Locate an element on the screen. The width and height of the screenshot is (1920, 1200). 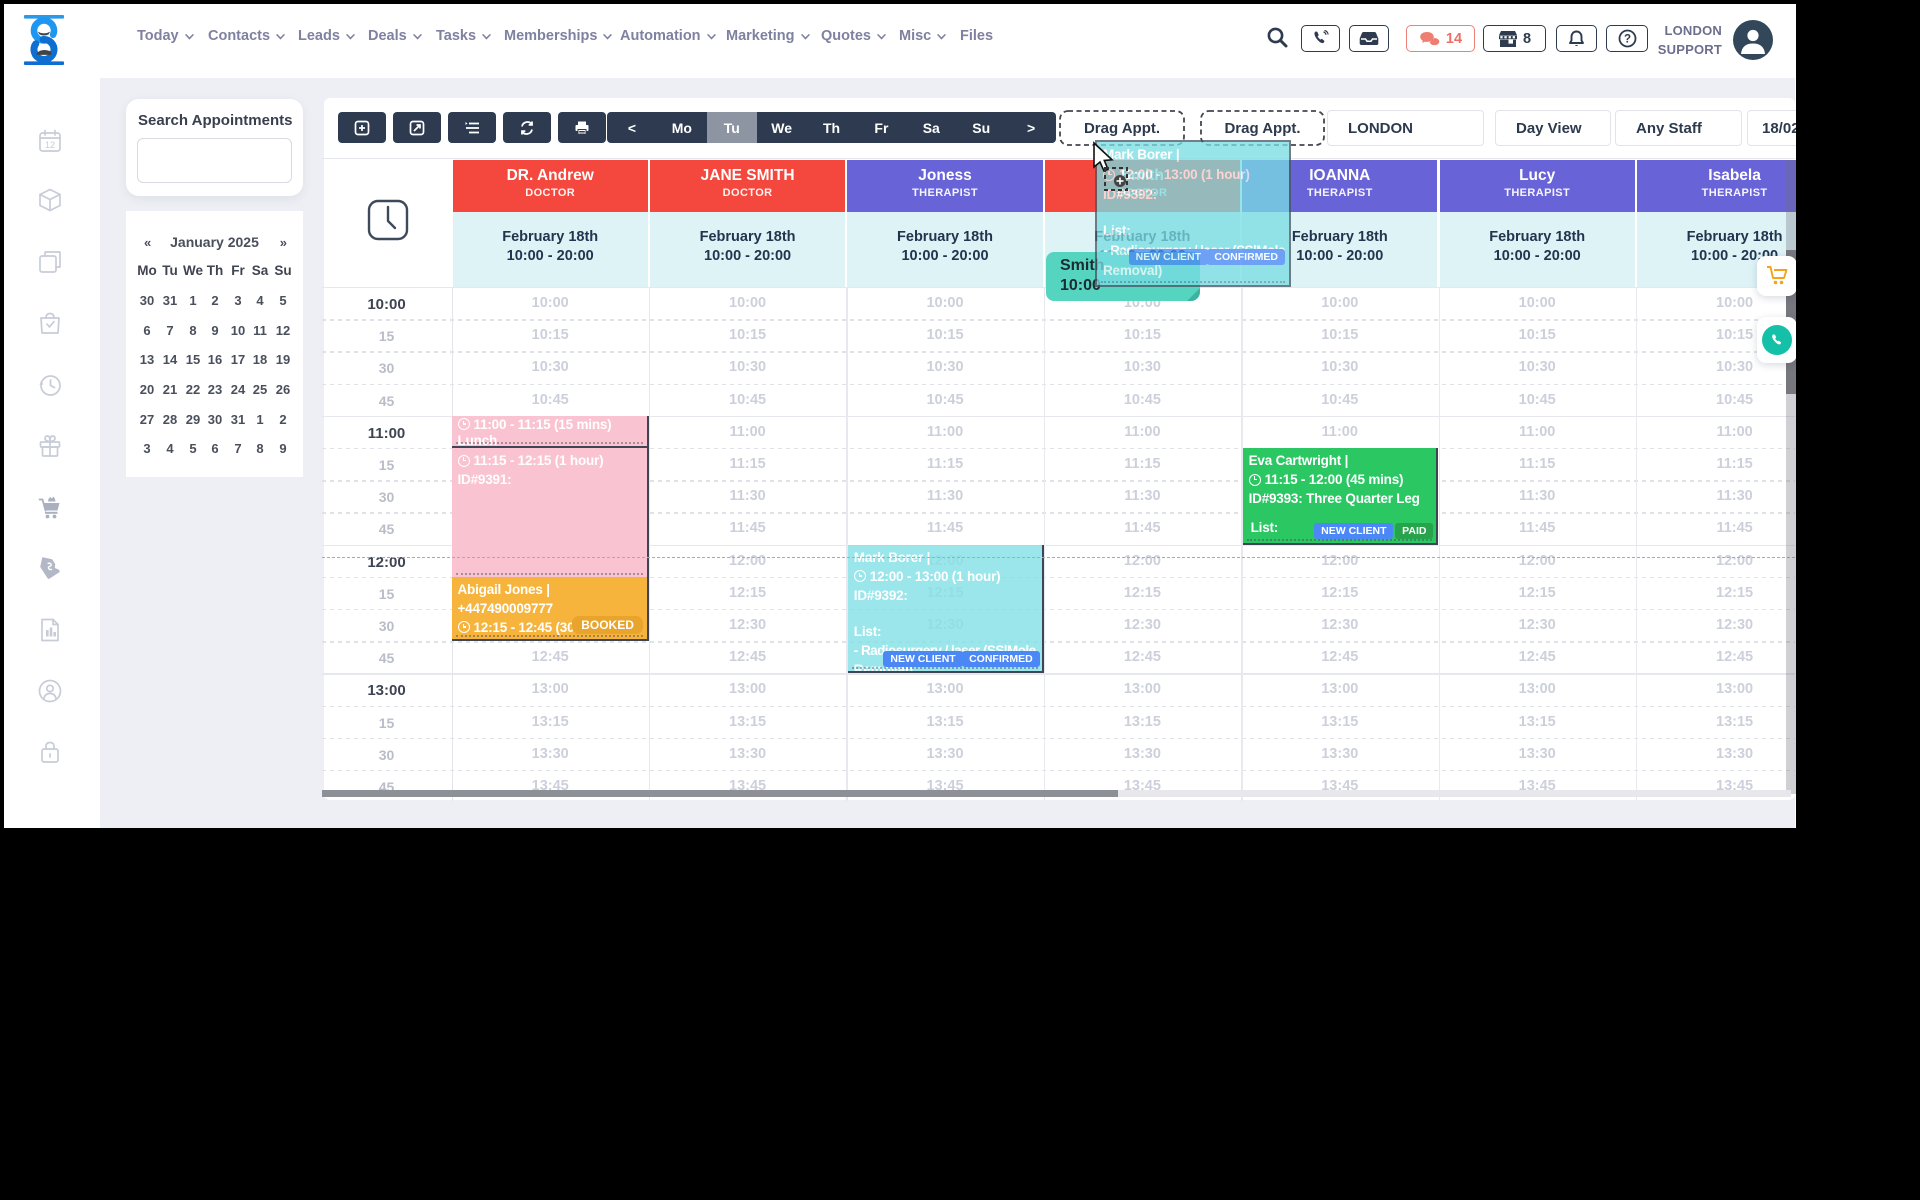
svg-text: 12 is located at coordinates (50, 145).